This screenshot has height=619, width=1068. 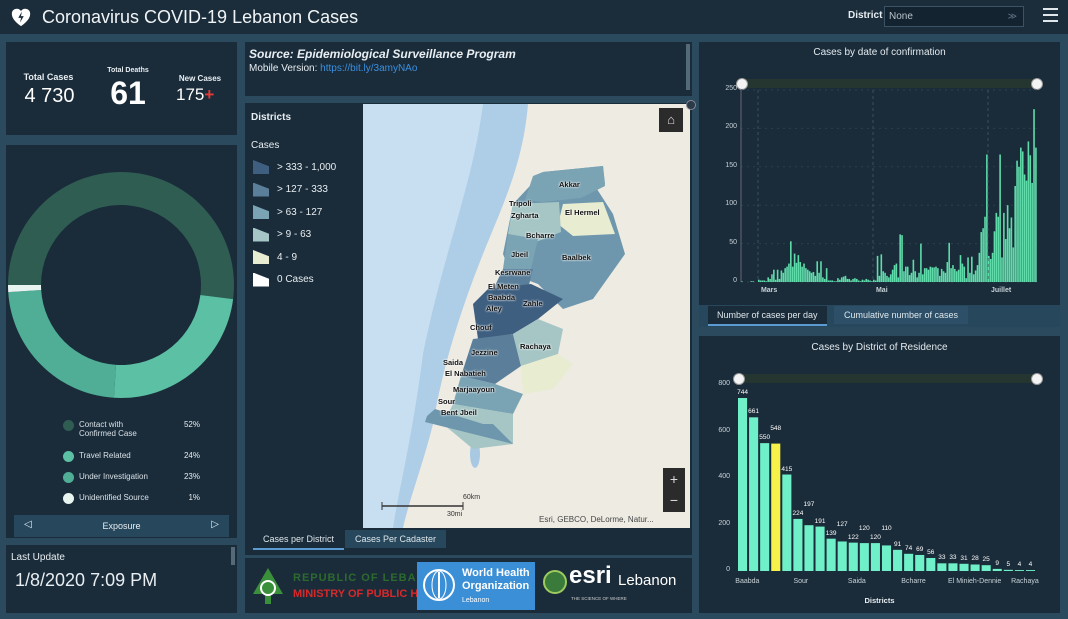 I want to click on expand-icon, so click(x=691, y=105).